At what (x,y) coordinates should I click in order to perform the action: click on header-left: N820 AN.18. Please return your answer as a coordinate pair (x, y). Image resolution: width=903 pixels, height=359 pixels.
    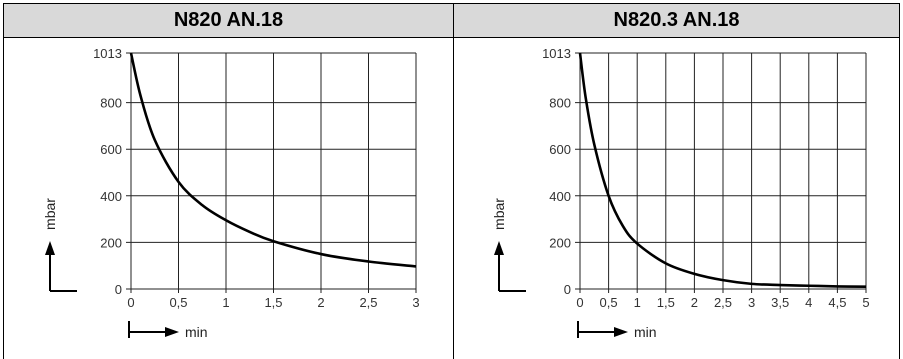
    Looking at the image, I should click on (229, 21).